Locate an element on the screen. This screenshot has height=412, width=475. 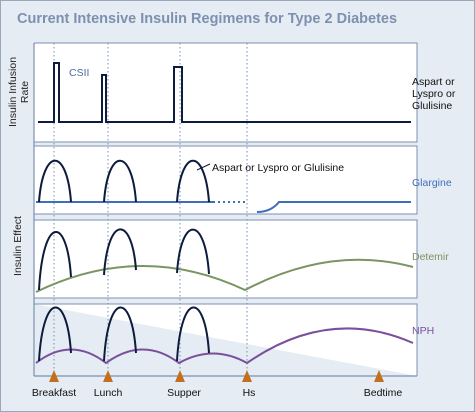
arrow-bedtime is located at coordinates (379, 376).